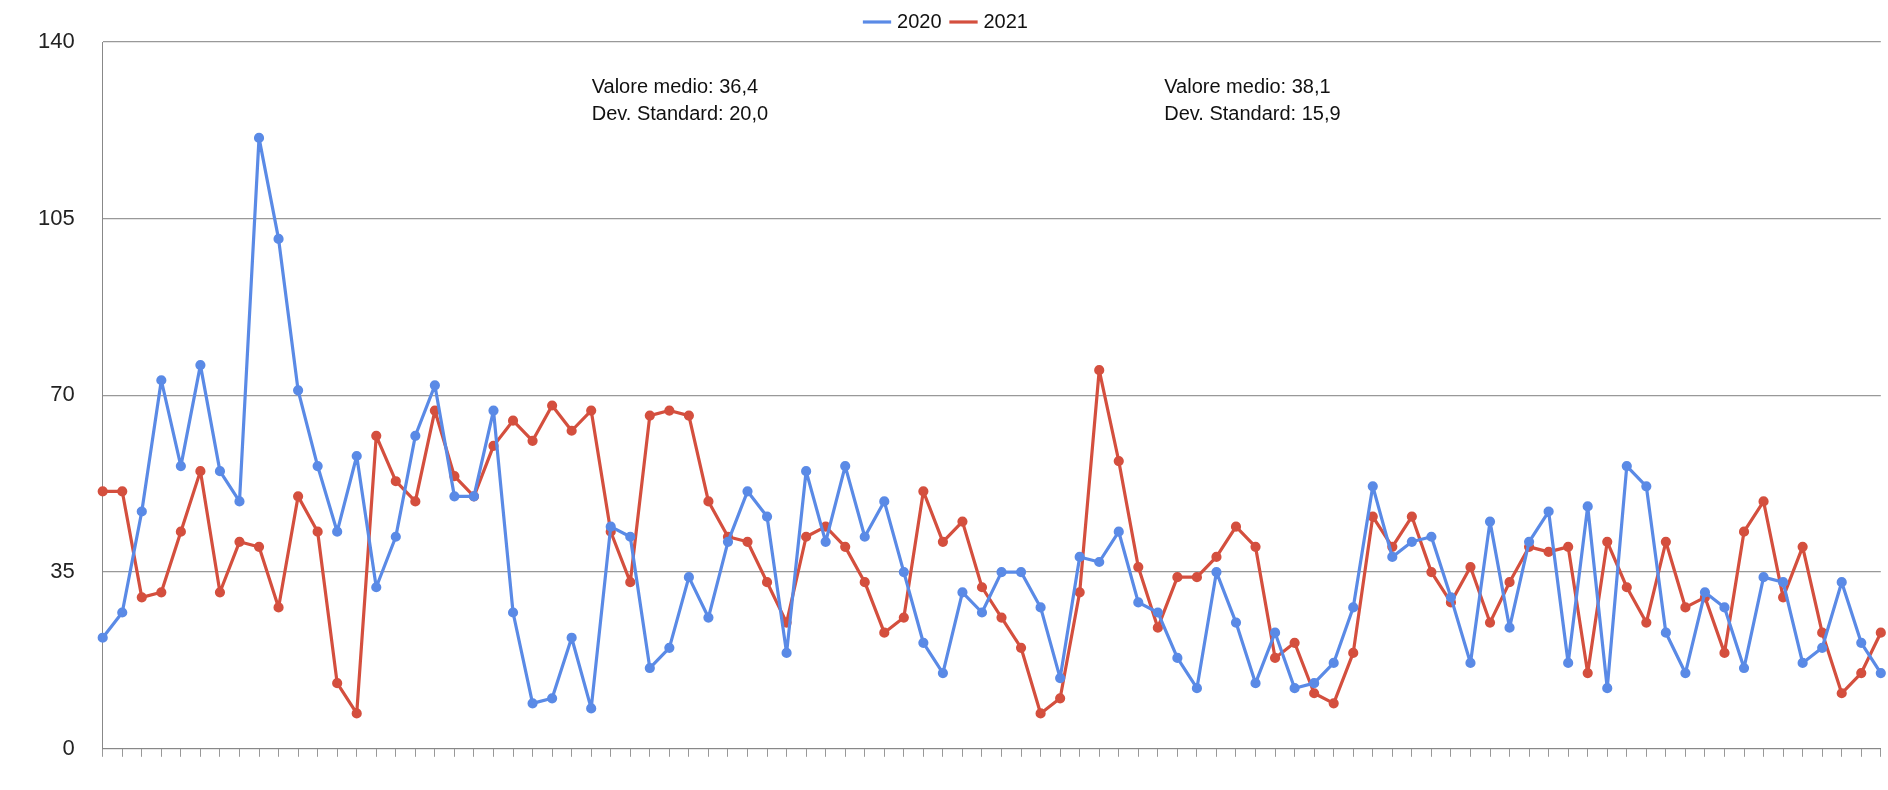  I want to click on y-tick-label: 105, so click(56, 217).